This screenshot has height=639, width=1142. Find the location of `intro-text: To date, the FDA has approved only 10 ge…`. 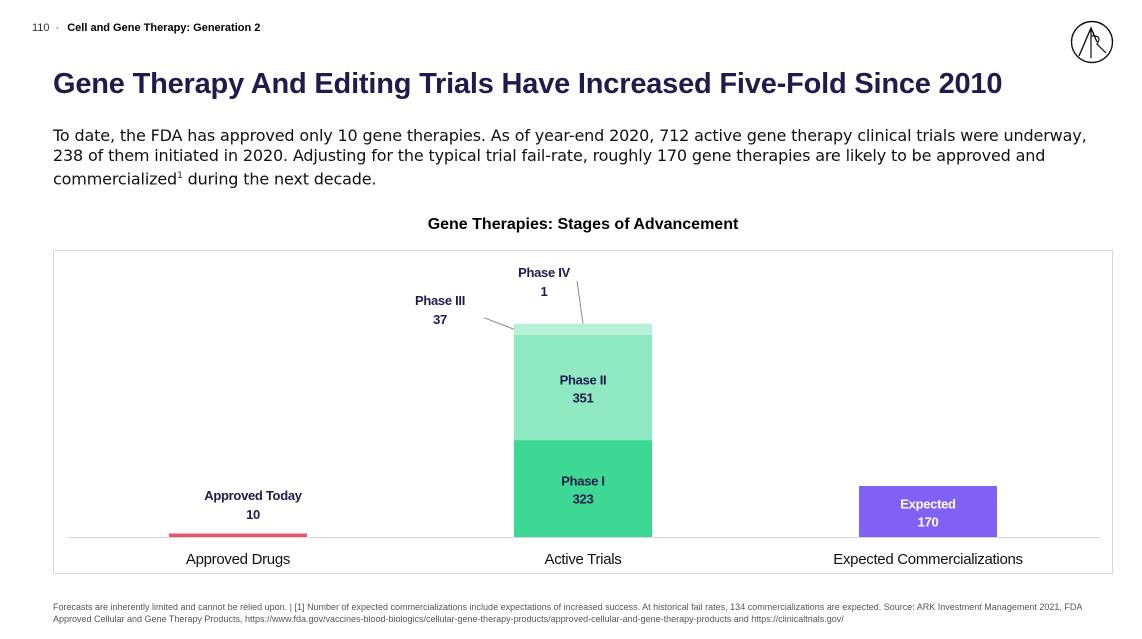

intro-text: To date, the FDA has approved only 10 ge… is located at coordinates (570, 157).